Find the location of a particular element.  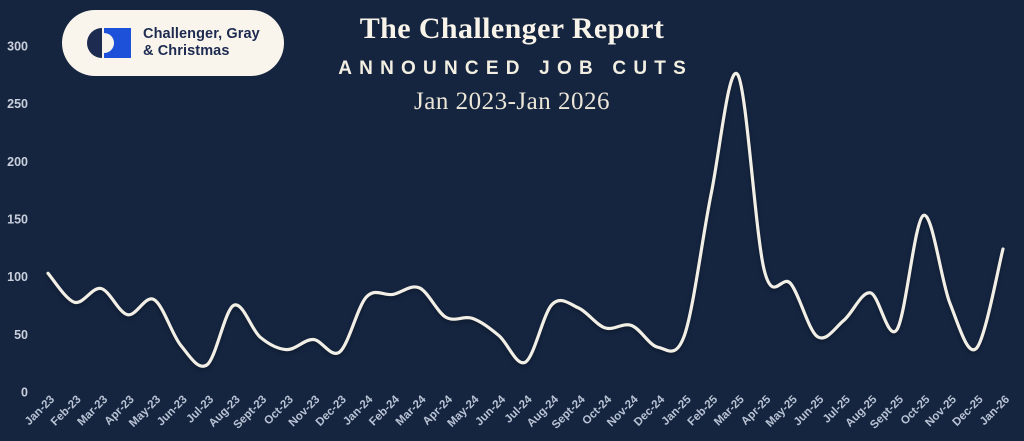

y-axis-tick-label: 150 is located at coordinates (17, 220).